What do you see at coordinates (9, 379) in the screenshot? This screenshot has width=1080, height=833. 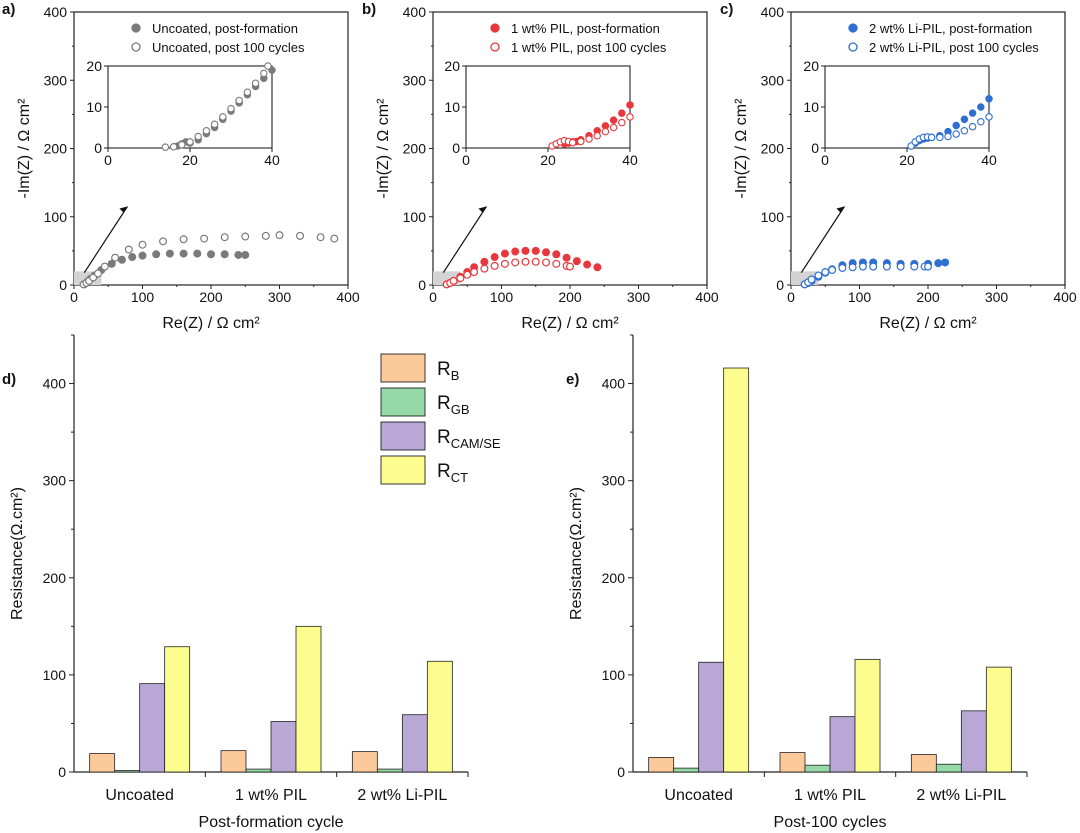 I see `panel-label: d)` at bounding box center [9, 379].